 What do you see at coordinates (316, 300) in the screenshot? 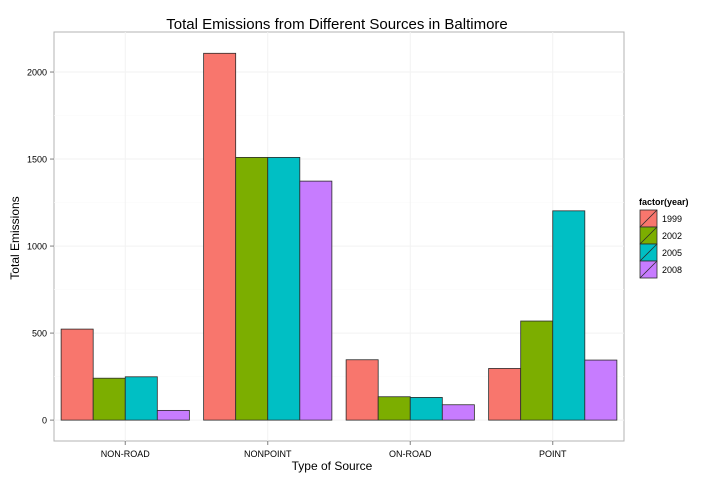
I see `bar-nonpoint-2008` at bounding box center [316, 300].